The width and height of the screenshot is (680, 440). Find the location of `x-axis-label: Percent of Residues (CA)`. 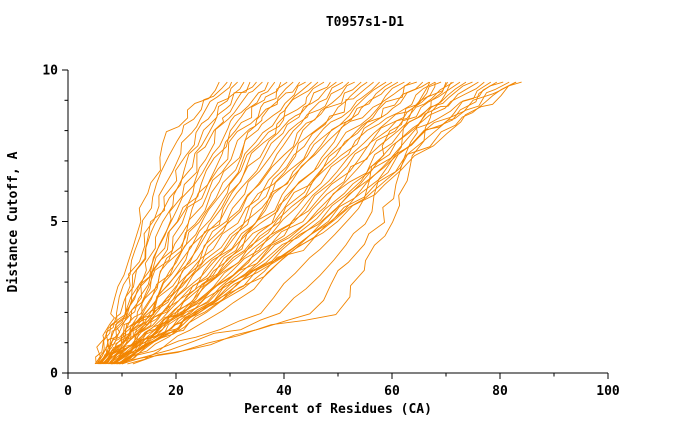

x-axis-label: Percent of Residues (CA) is located at coordinates (338, 409).